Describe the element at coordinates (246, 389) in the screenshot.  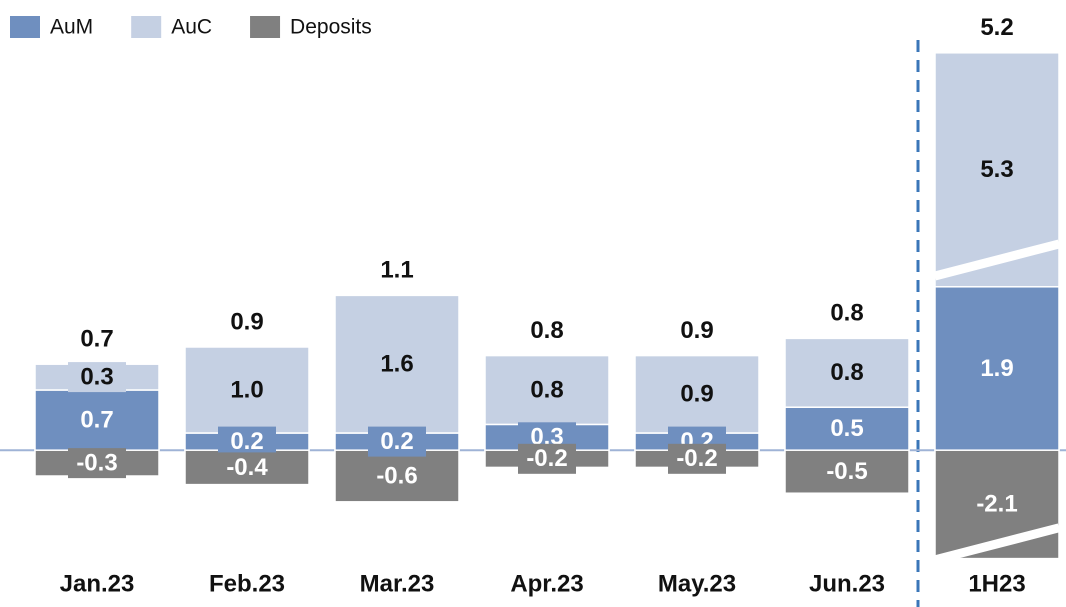
I see `value-label: 1.0` at that location.